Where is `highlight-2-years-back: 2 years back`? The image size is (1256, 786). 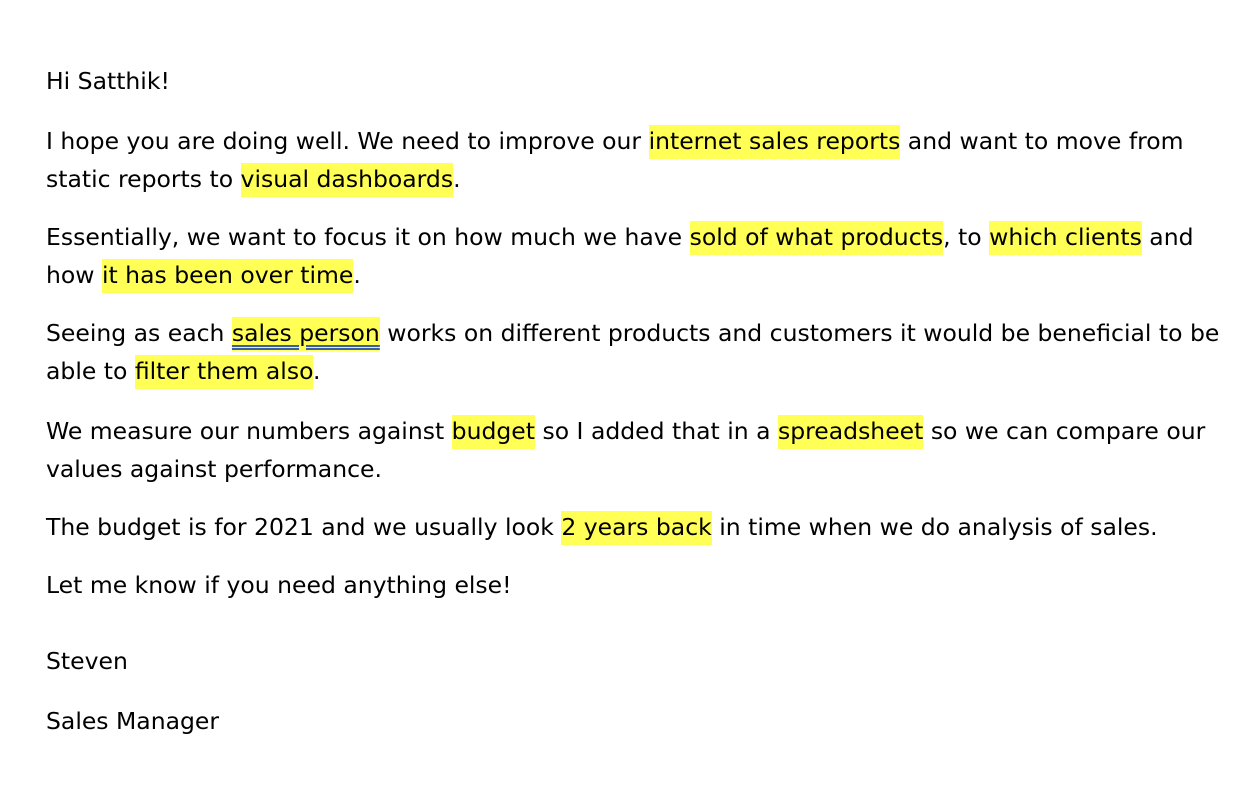
highlight-2-years-back: 2 years back is located at coordinates (636, 528).